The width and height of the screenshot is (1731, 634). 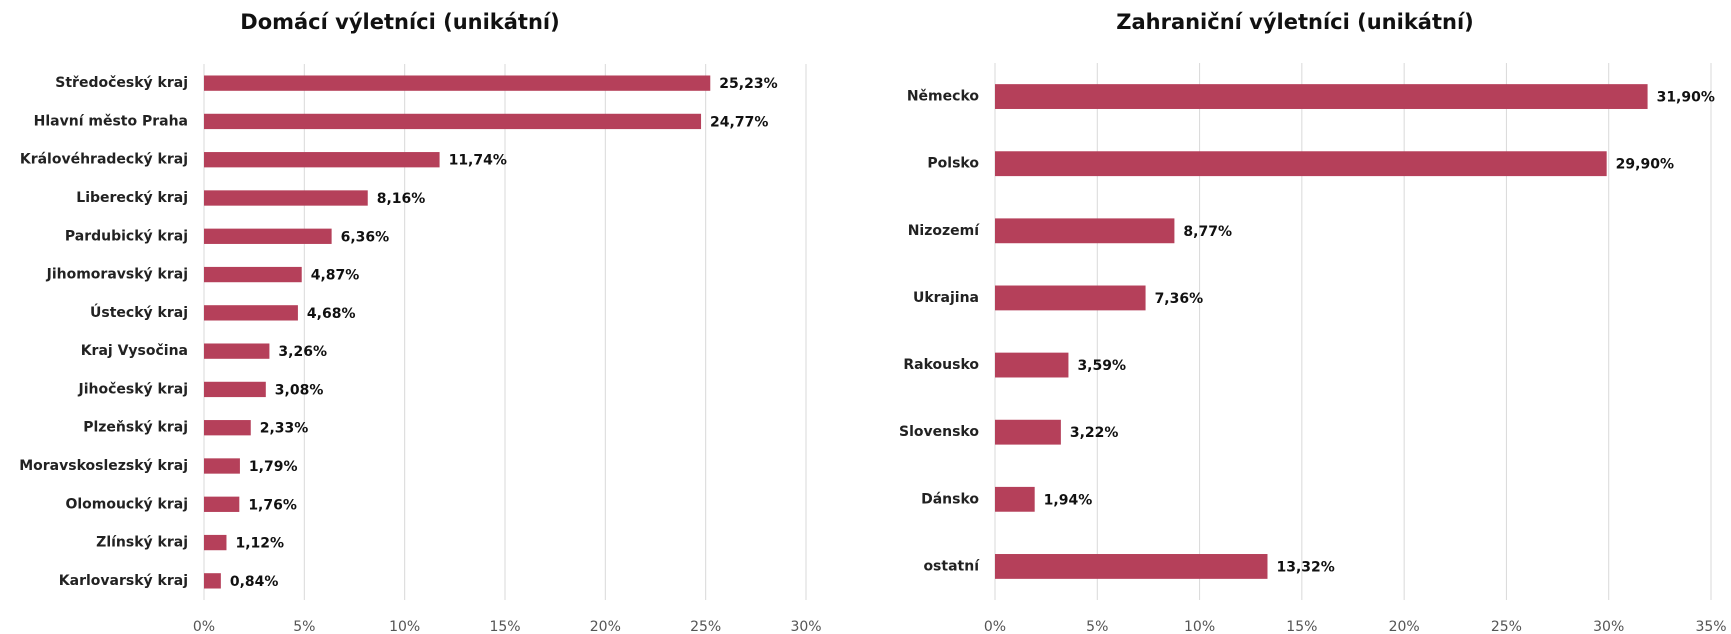 What do you see at coordinates (142, 543) in the screenshot?
I see `category-label: Zlínský kraj` at bounding box center [142, 543].